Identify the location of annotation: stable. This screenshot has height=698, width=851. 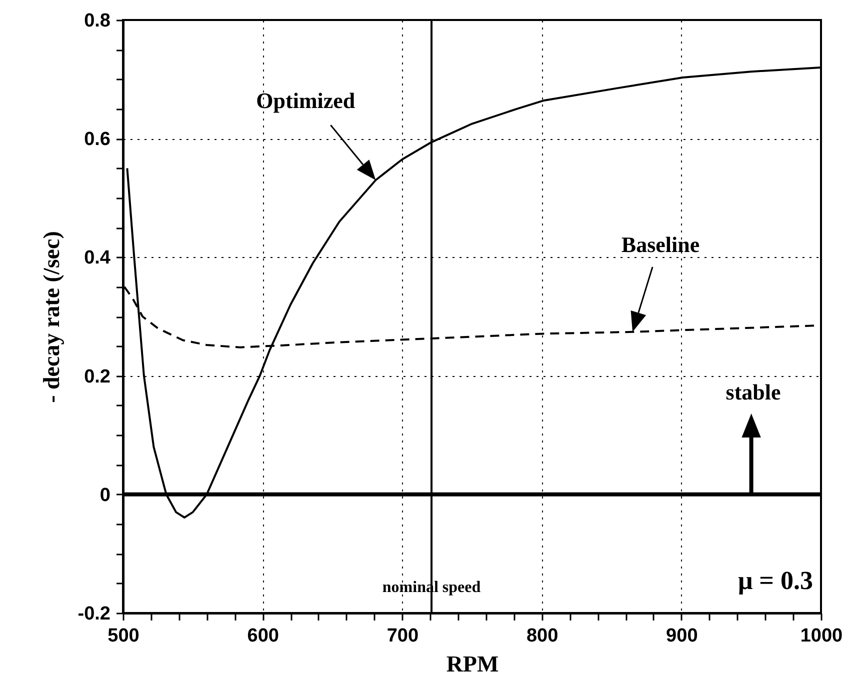
(754, 392).